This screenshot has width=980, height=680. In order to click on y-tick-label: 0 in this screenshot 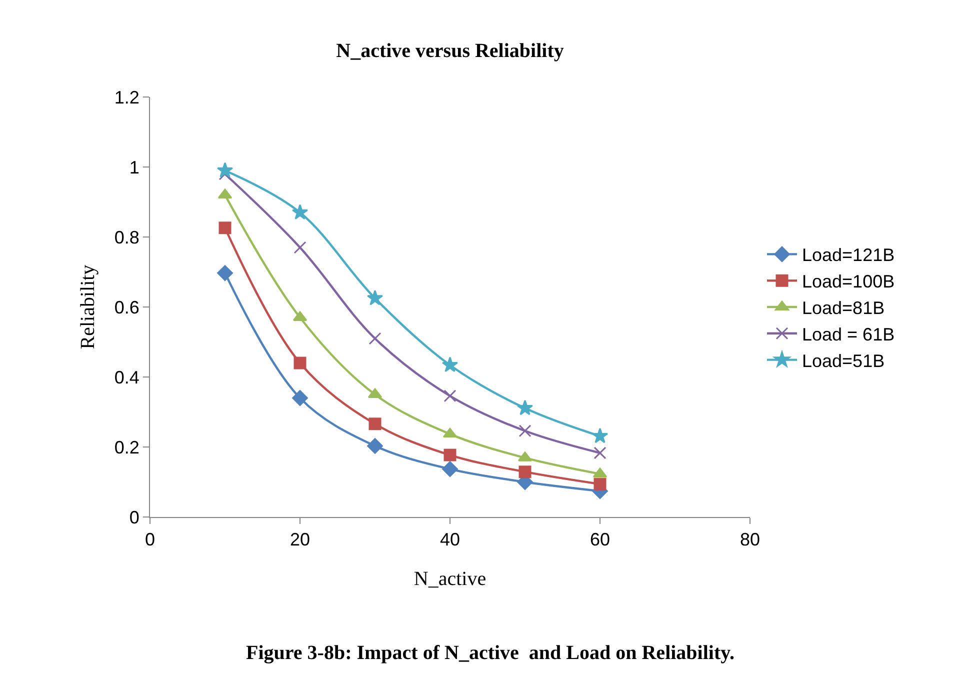, I will do `click(134, 517)`.